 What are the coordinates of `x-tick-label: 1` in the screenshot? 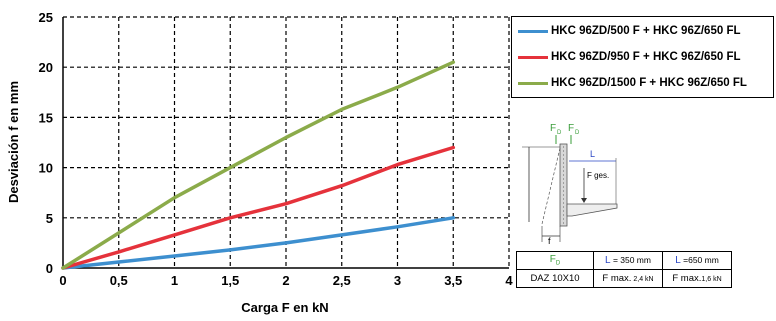 It's located at (174, 280).